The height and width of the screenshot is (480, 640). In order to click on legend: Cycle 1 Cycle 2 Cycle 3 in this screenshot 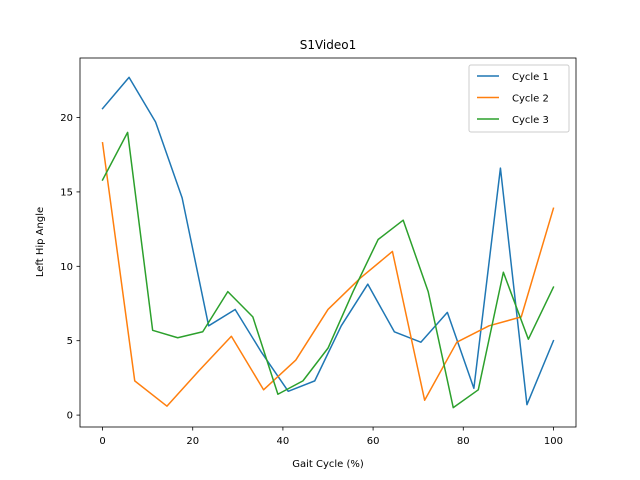, I will do `click(519, 98)`.